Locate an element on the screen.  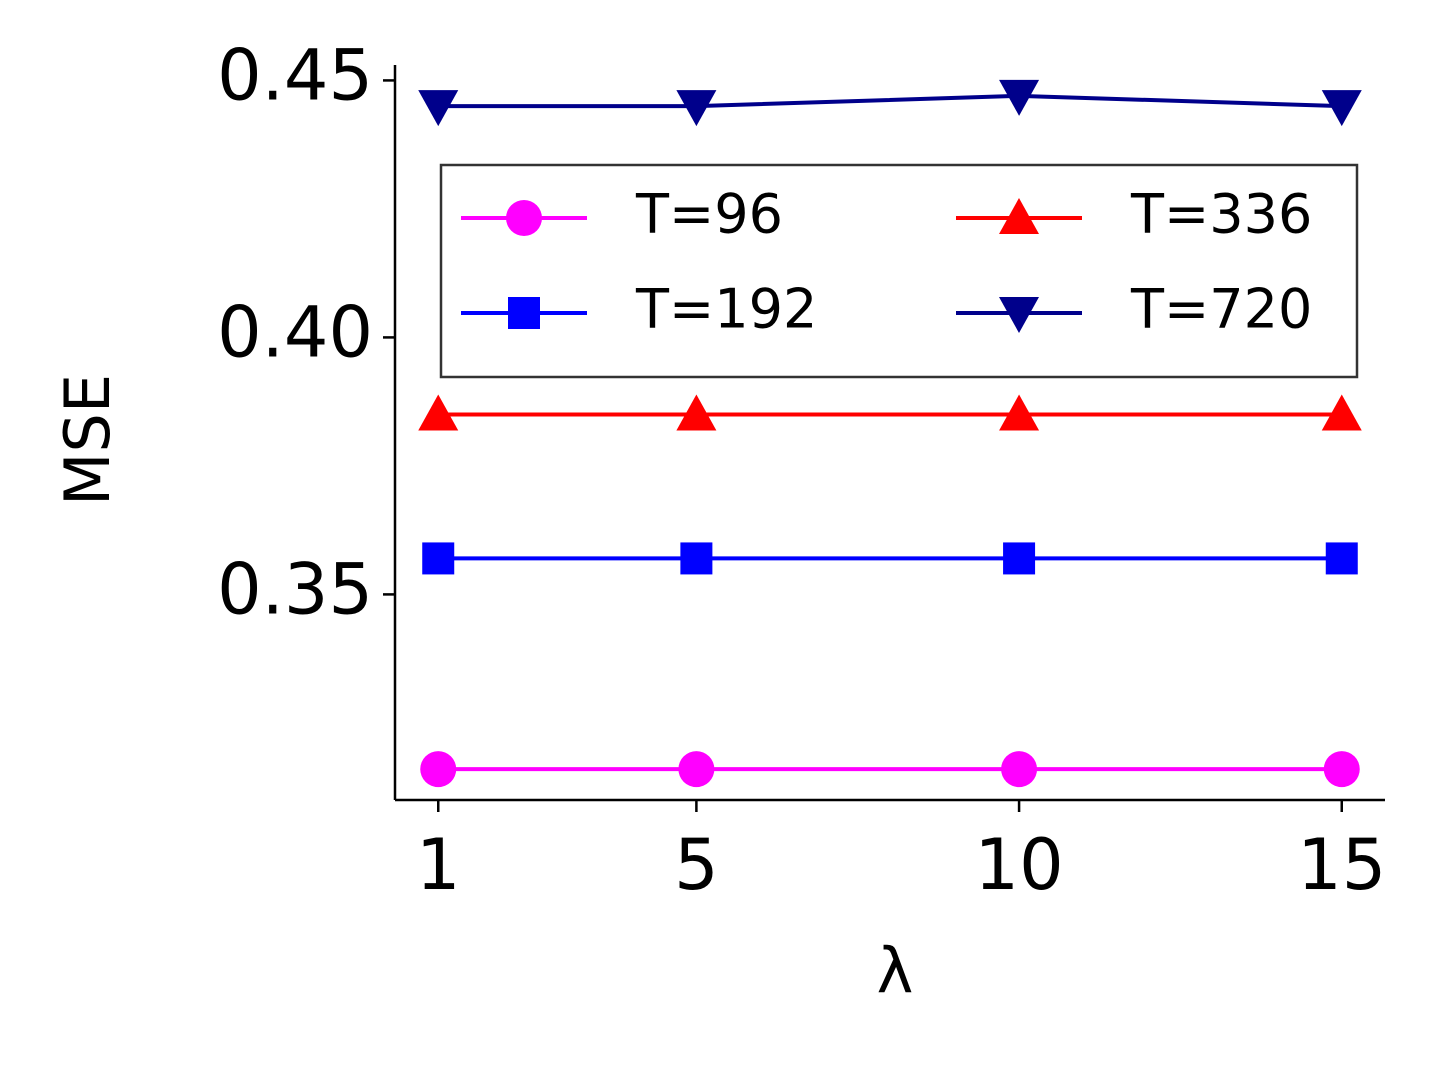
x-tick-label: 10 is located at coordinates (1019, 865).